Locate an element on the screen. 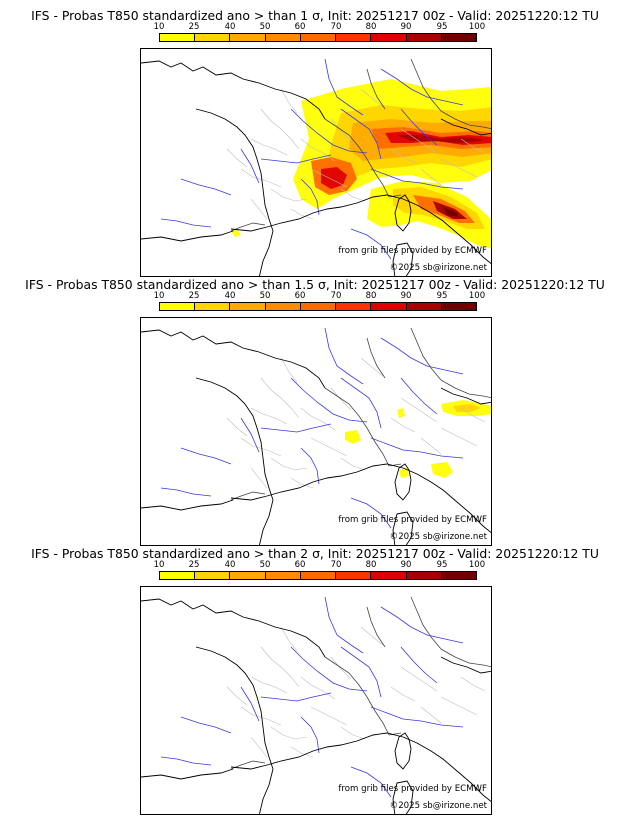 The height and width of the screenshot is (828, 630). copyright-credit: ©2025 sb@irizone.net is located at coordinates (438, 806).